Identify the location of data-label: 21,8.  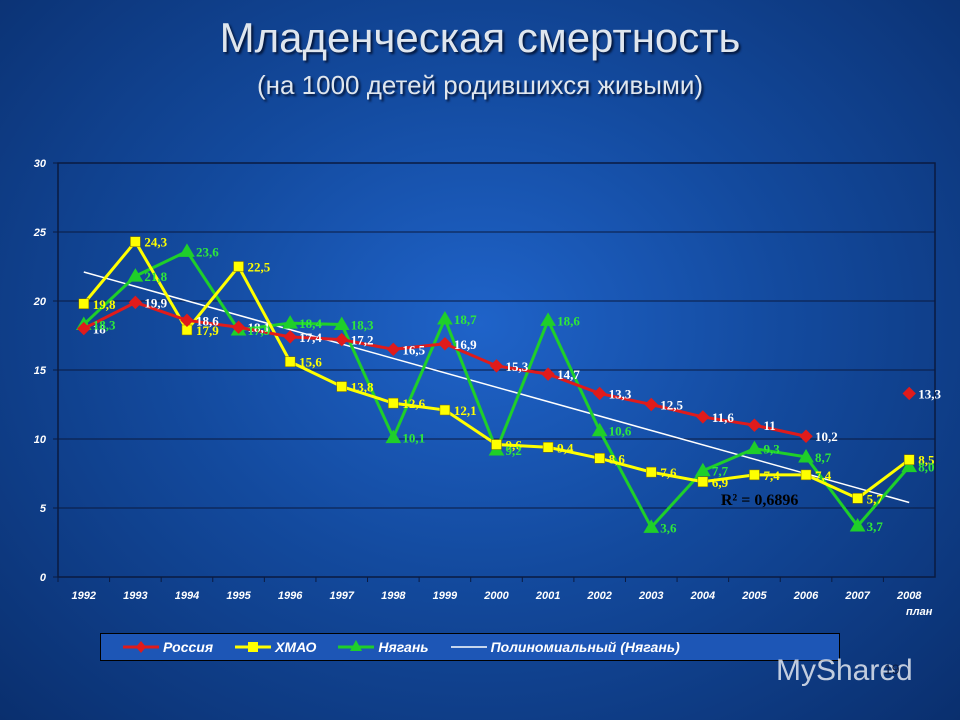
(155, 276).